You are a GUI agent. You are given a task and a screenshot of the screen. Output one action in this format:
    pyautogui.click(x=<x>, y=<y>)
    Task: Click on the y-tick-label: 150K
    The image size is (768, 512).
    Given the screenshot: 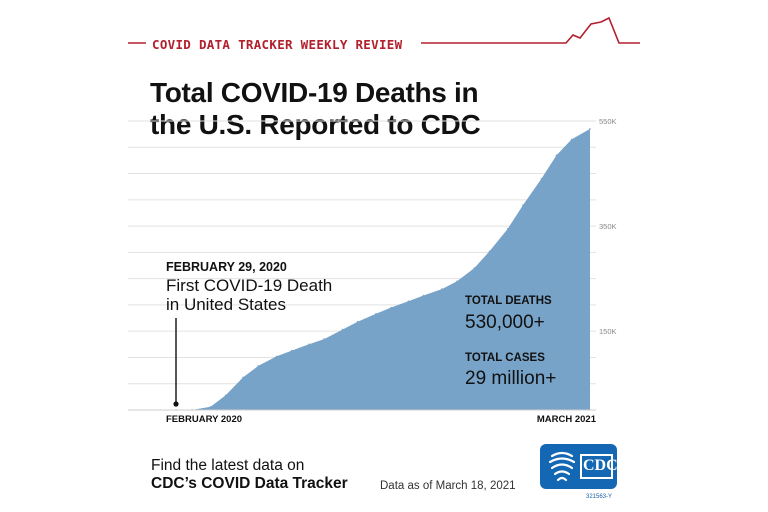 What is the action you would take?
    pyautogui.click(x=608, y=331)
    